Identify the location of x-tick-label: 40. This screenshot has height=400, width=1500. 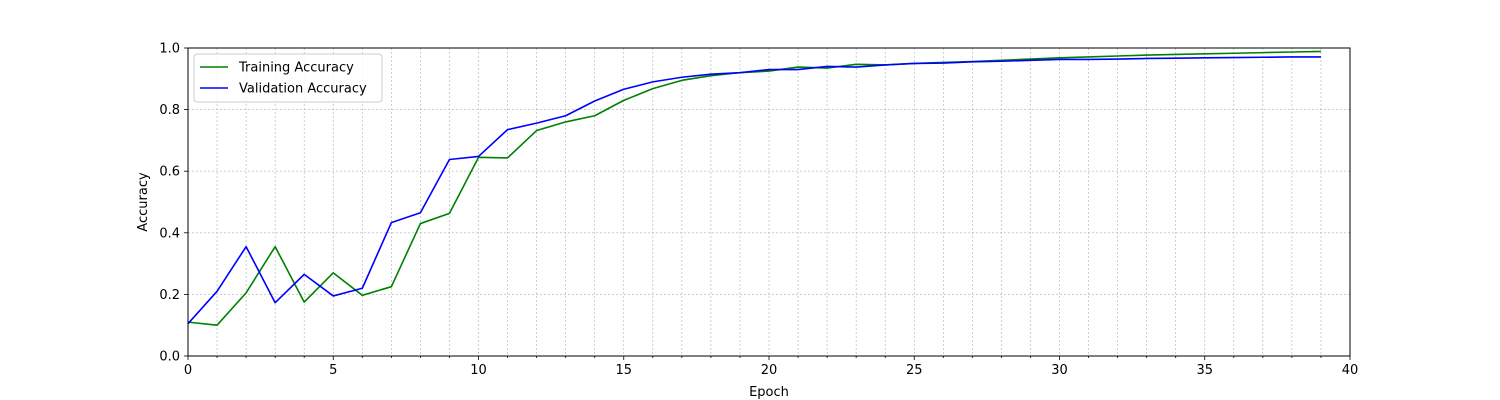
(1350, 370).